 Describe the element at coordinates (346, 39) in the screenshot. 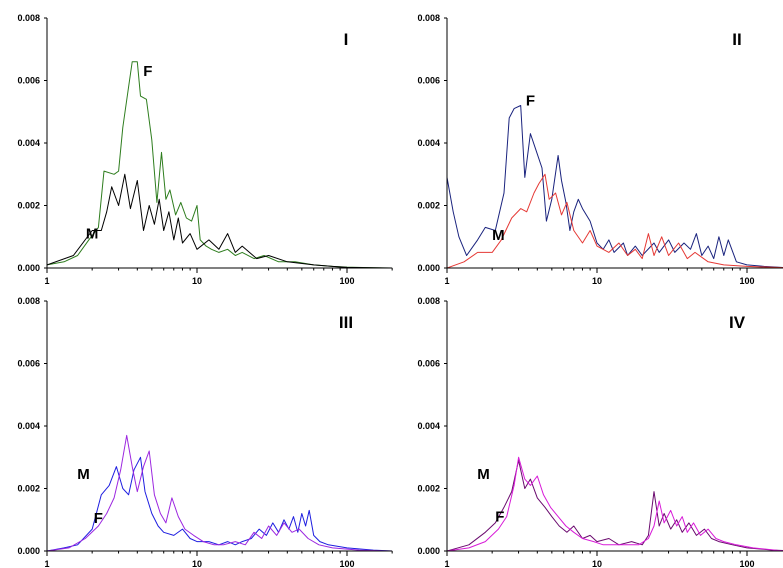

I see `panel-label: I` at that location.